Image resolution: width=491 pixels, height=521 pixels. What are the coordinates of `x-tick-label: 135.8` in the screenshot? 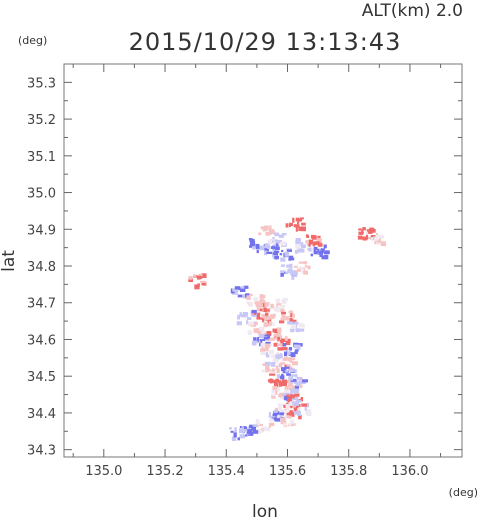 It's located at (348, 471).